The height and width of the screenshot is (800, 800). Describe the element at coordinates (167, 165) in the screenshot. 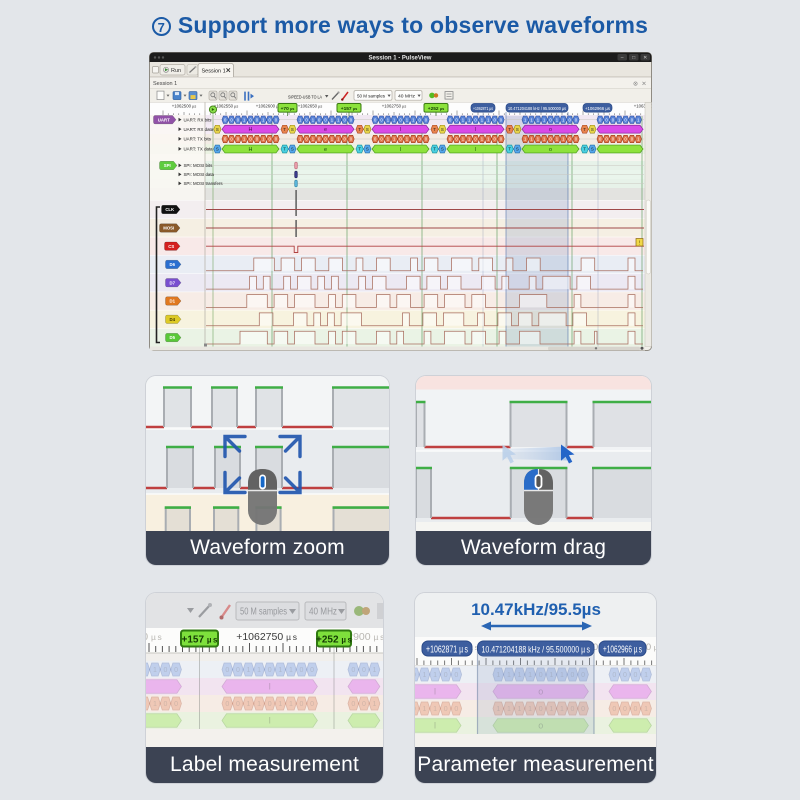

I see `svg-text: SPI` at that location.